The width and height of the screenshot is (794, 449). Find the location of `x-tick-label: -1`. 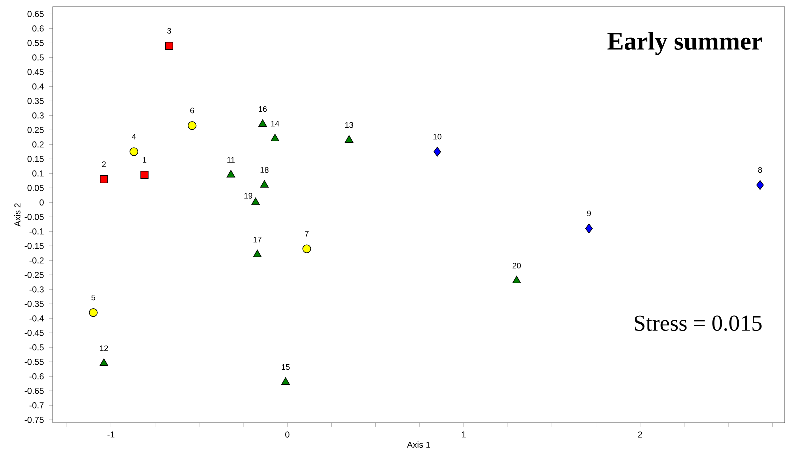

x-tick-label: -1 is located at coordinates (111, 435).